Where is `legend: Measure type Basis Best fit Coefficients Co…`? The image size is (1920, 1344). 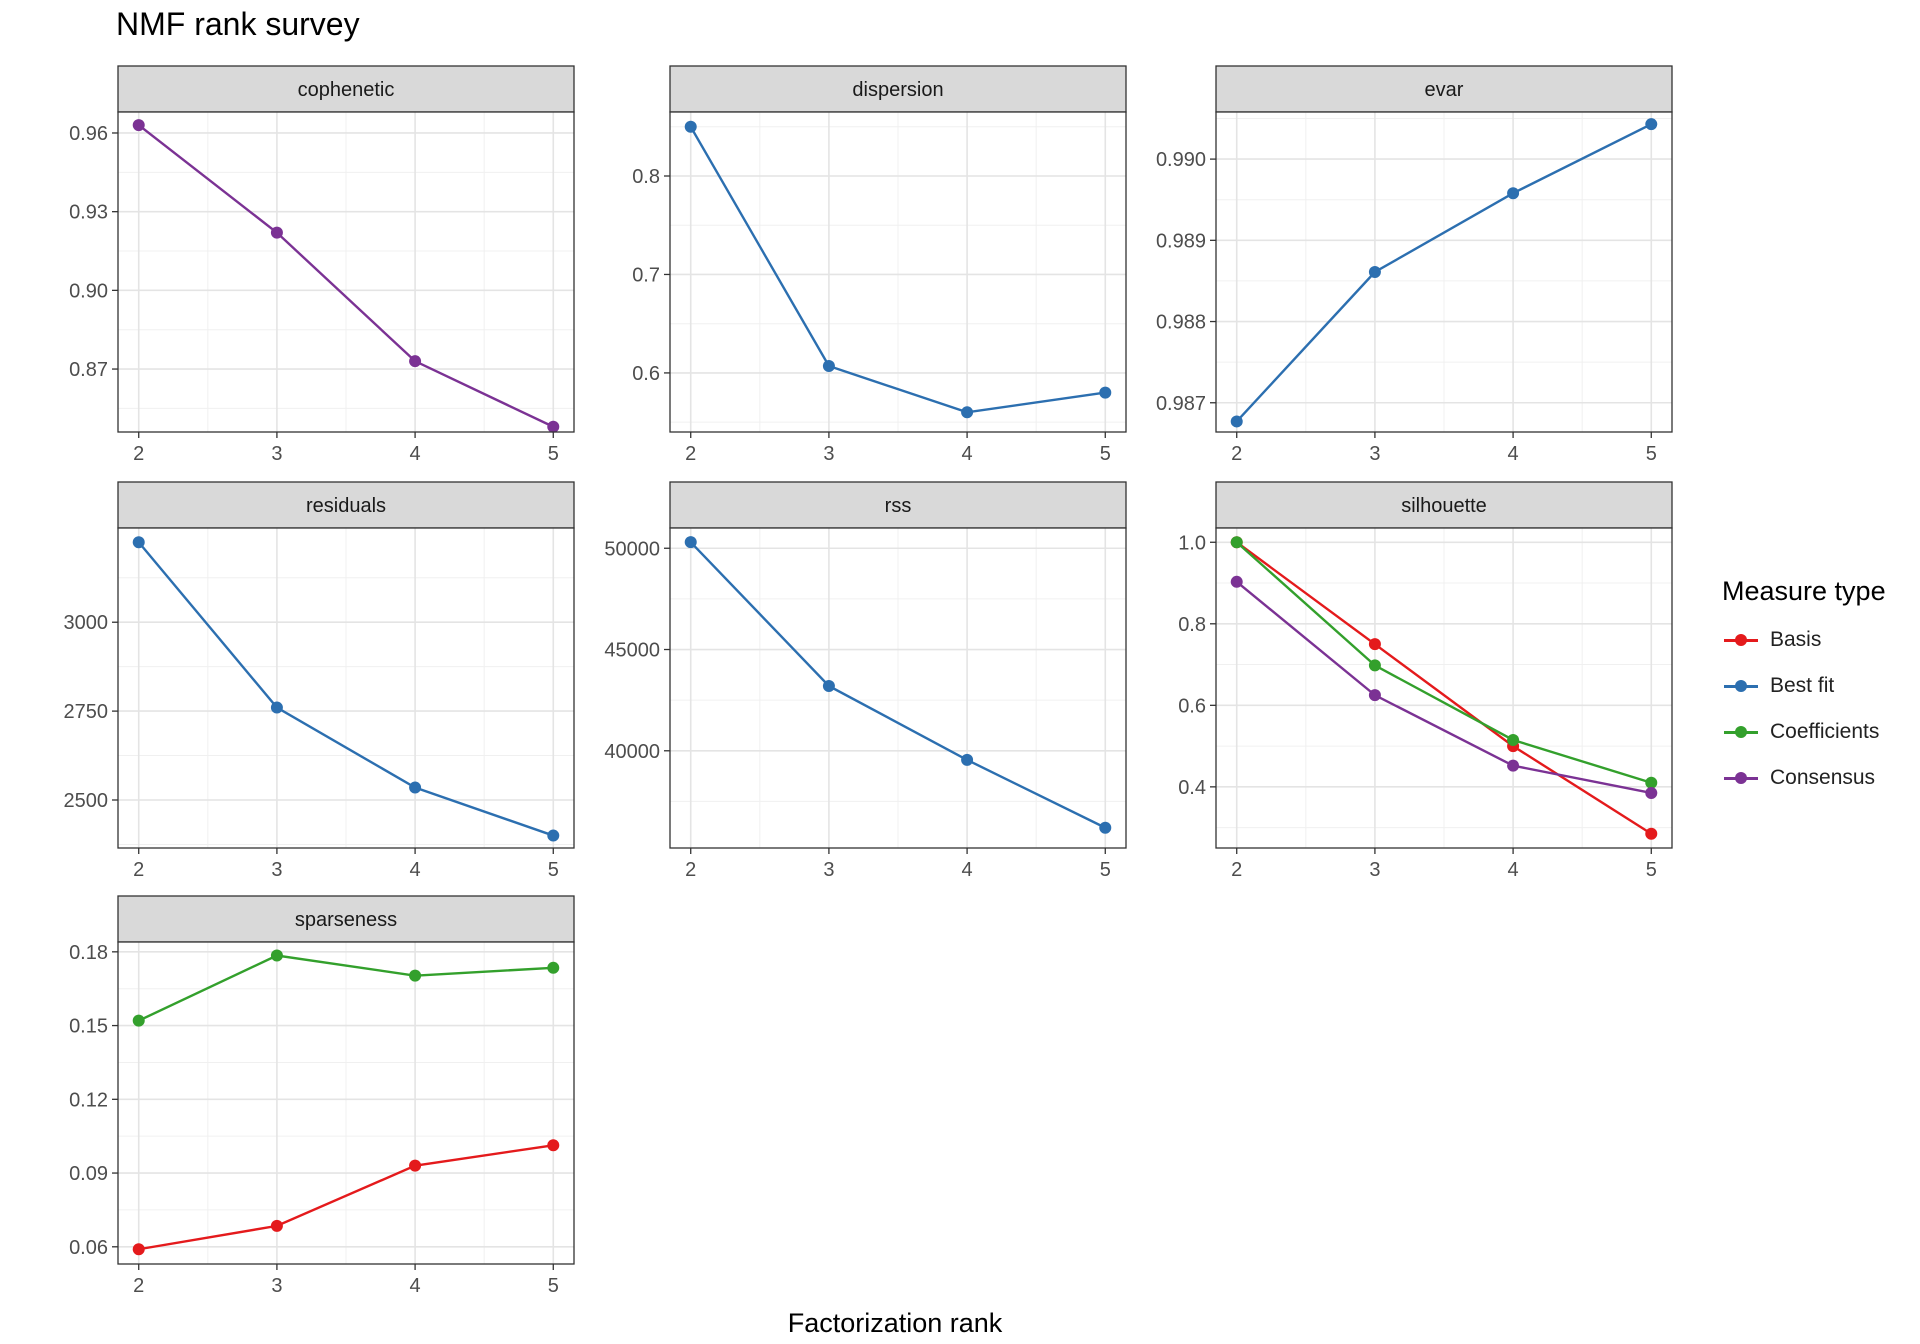
legend: Measure type Basis Best fit Coefficients Co… is located at coordinates (1804, 688).